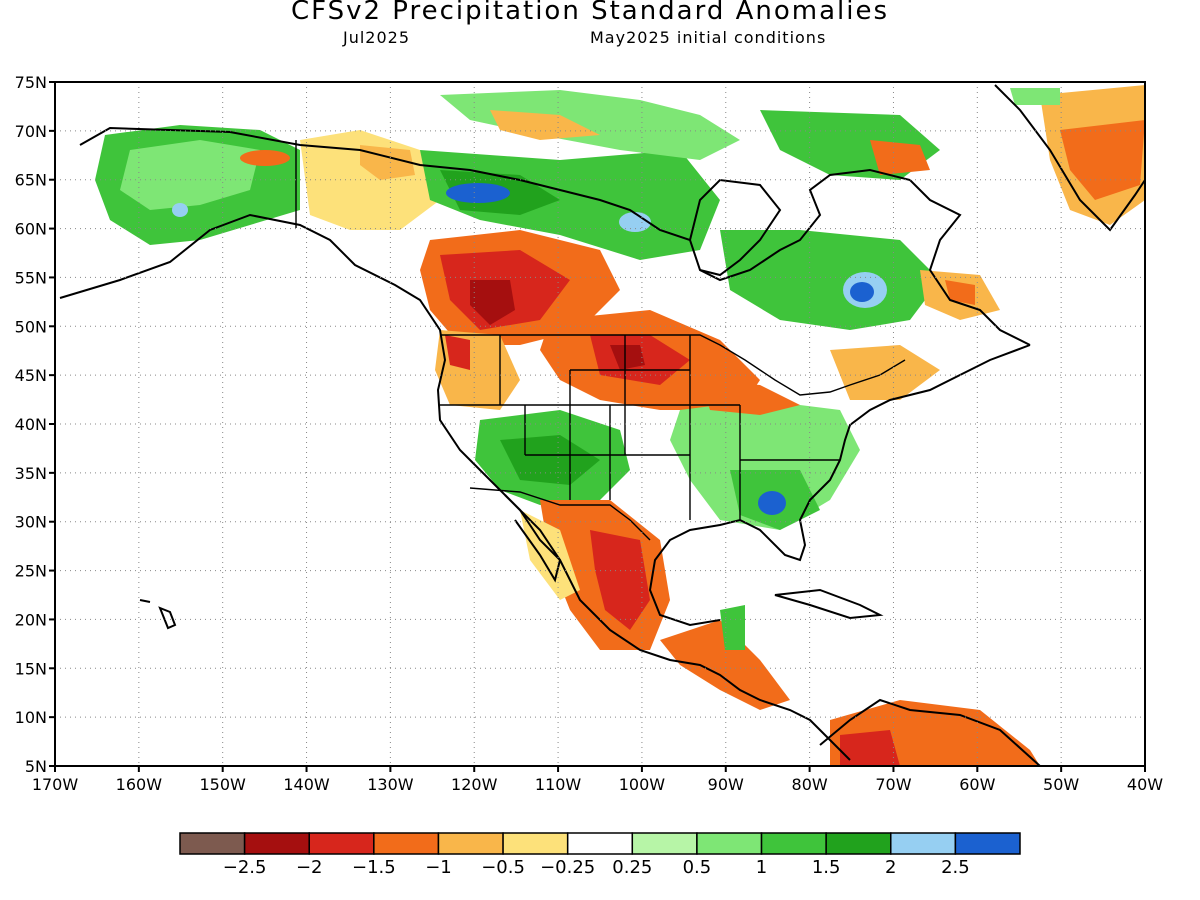 Image resolution: width=1200 pixels, height=900 pixels. I want to click on mexico-dry-core, so click(620, 580).